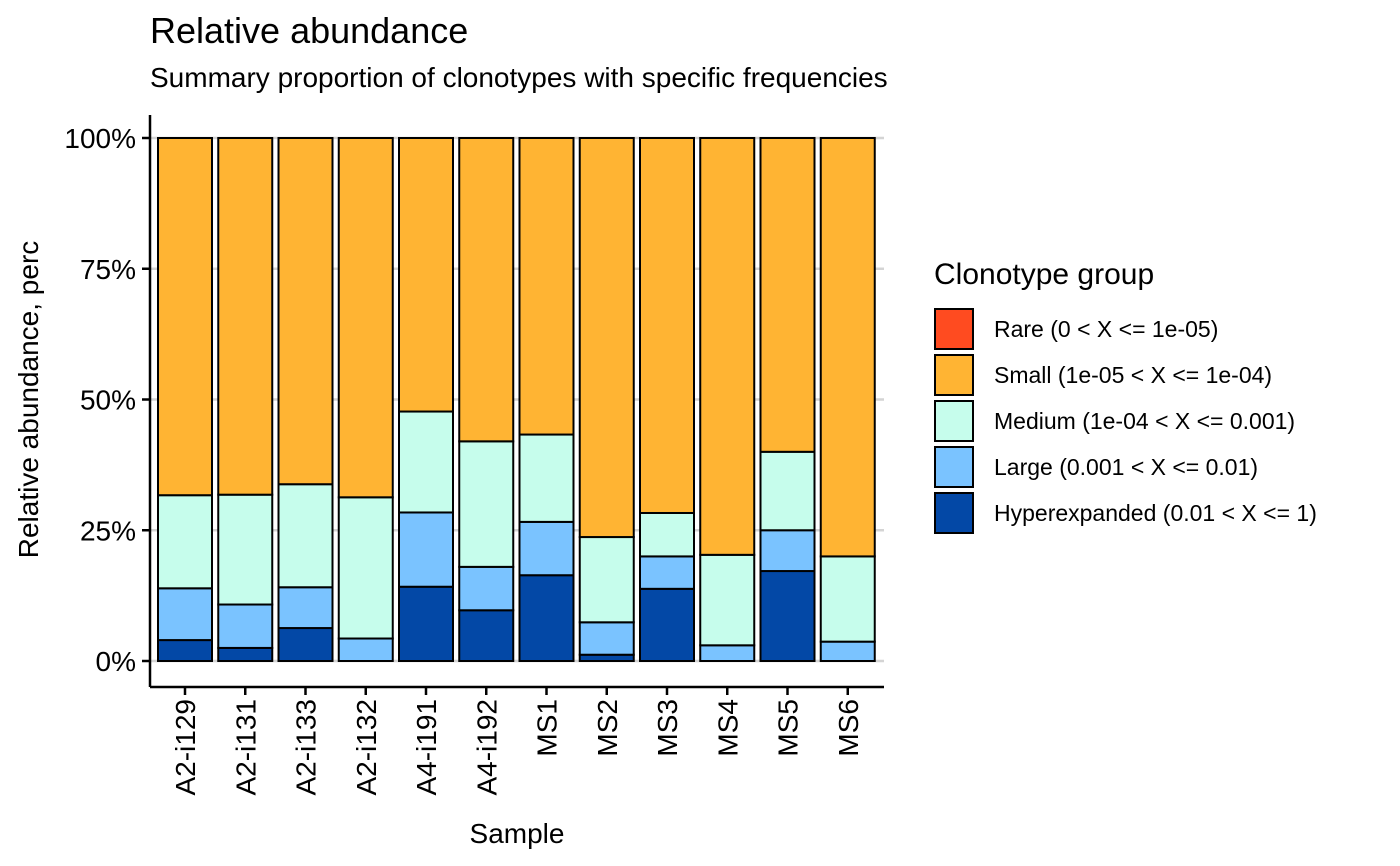 This screenshot has height=866, width=1400. I want to click on chart-title: Relative abundance, so click(309, 30).